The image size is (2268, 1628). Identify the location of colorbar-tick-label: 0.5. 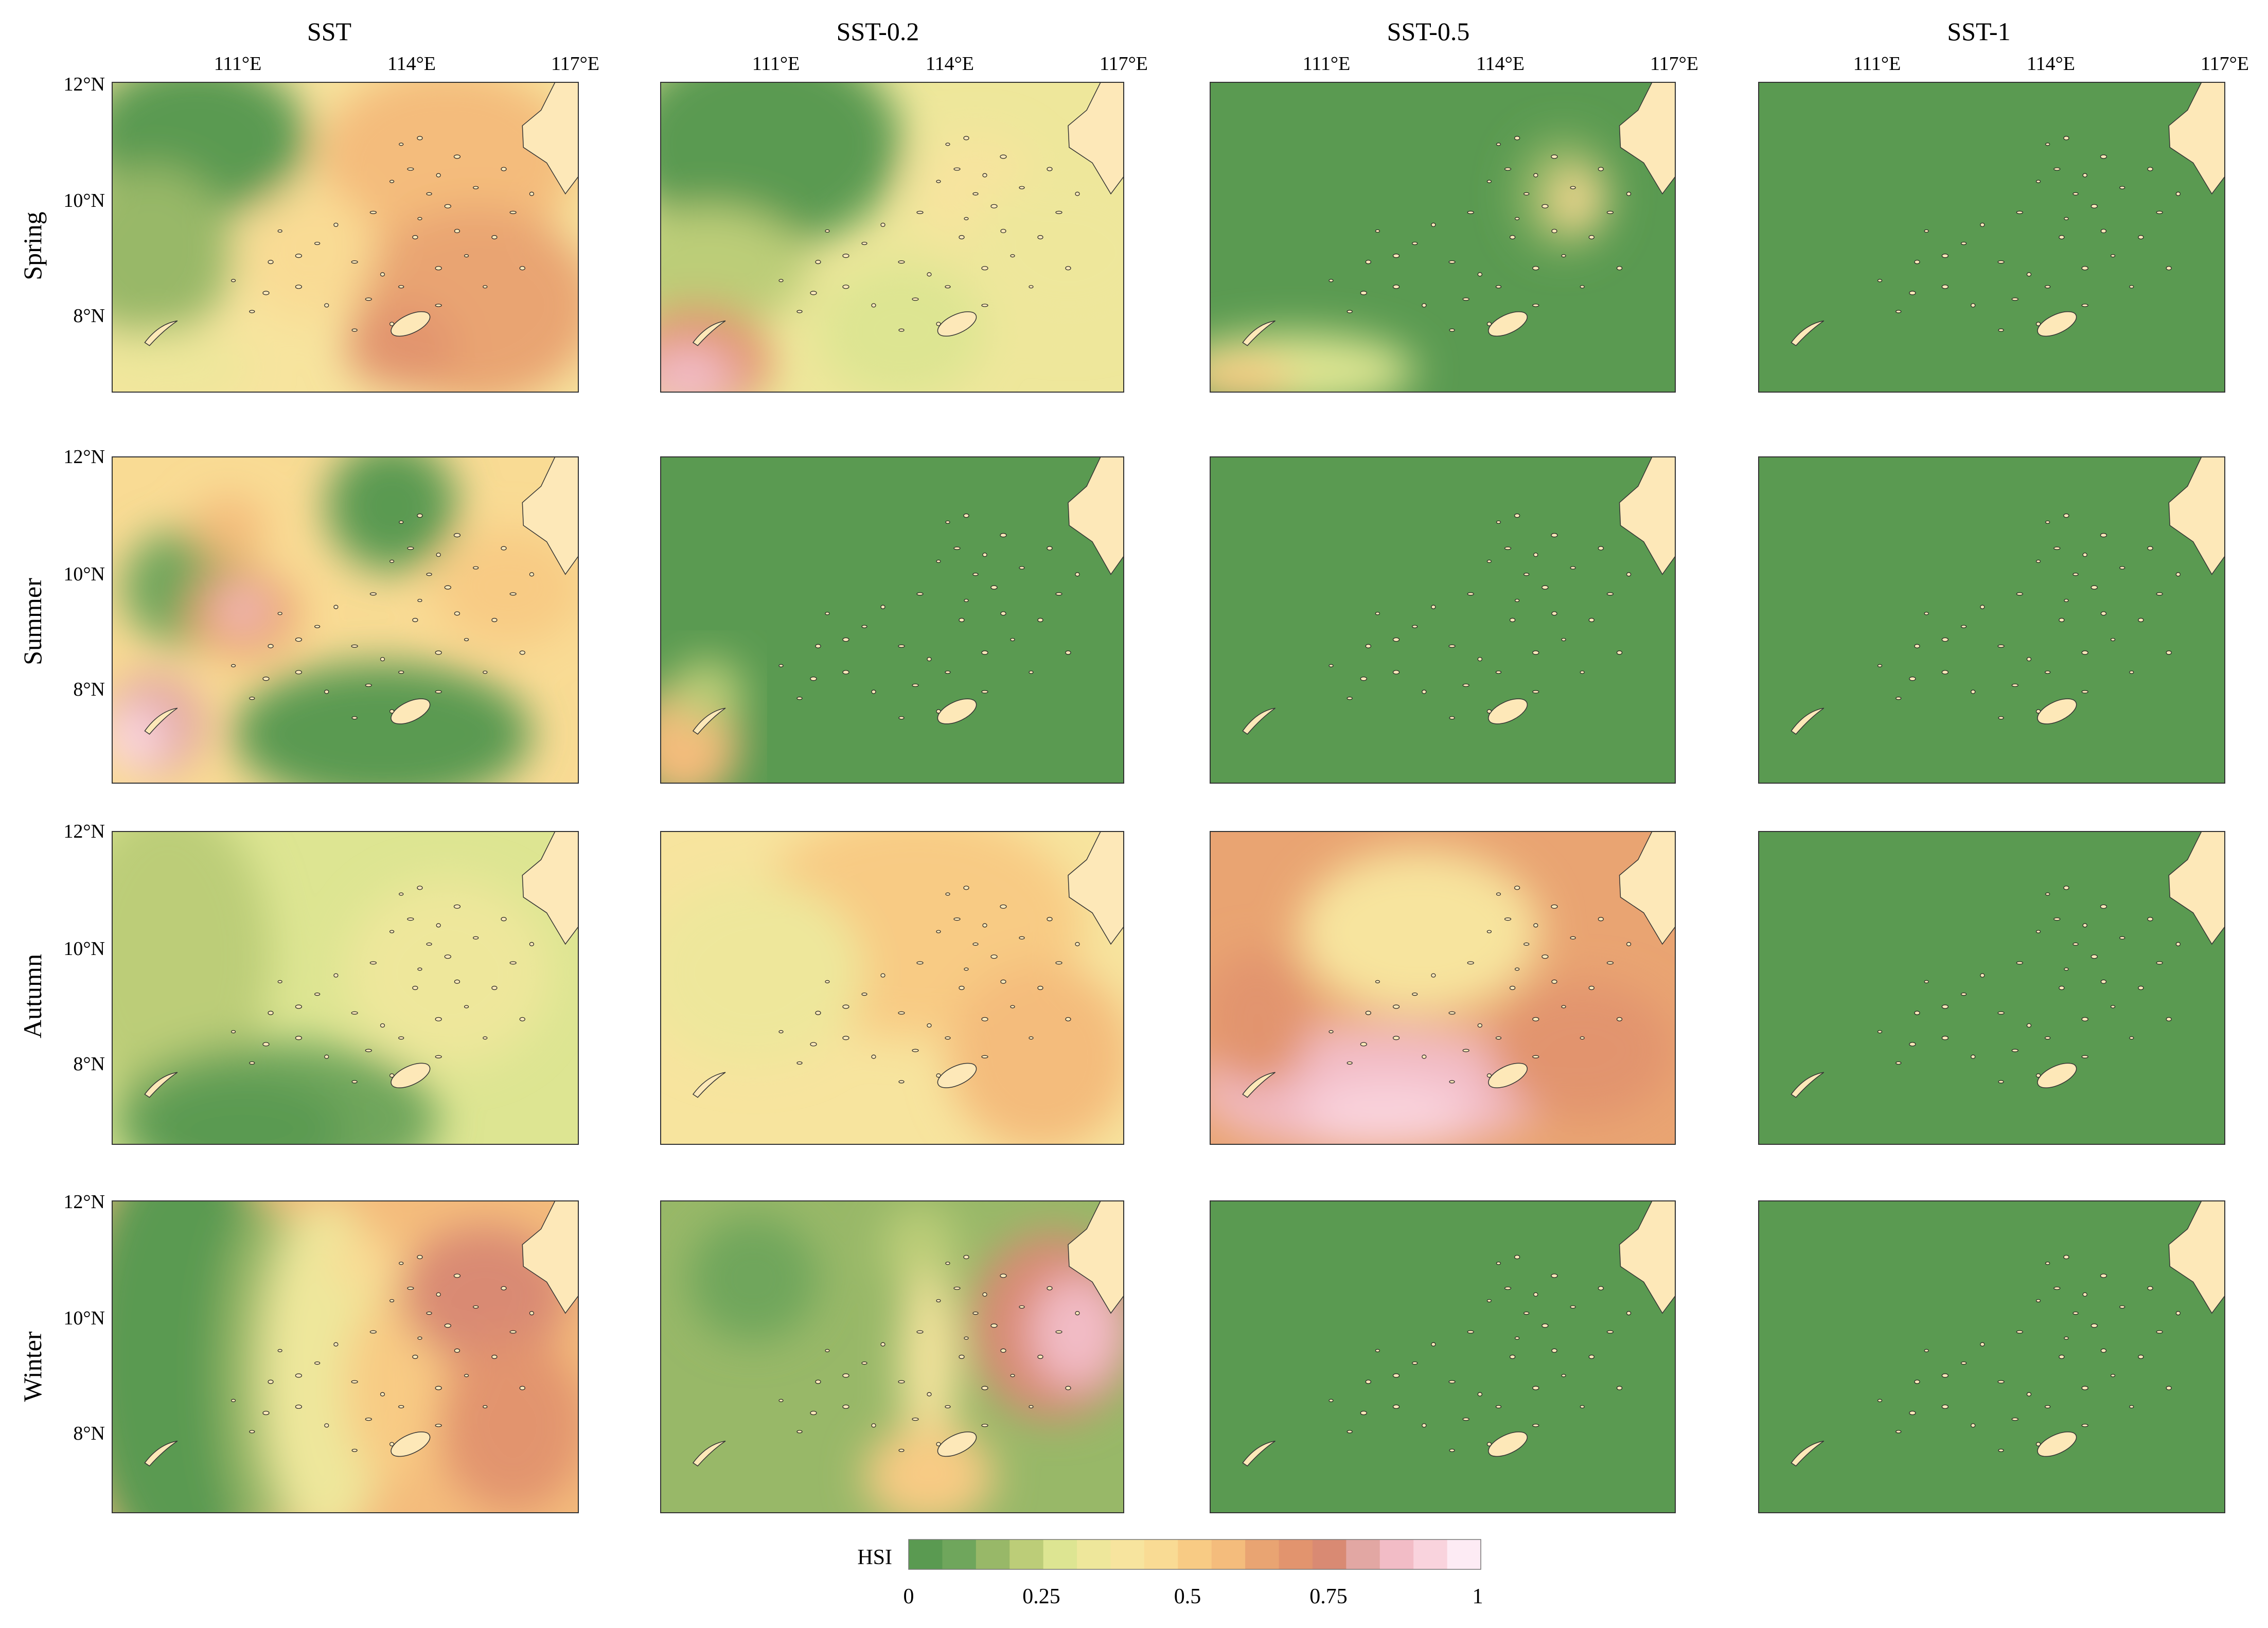
(1187, 1596).